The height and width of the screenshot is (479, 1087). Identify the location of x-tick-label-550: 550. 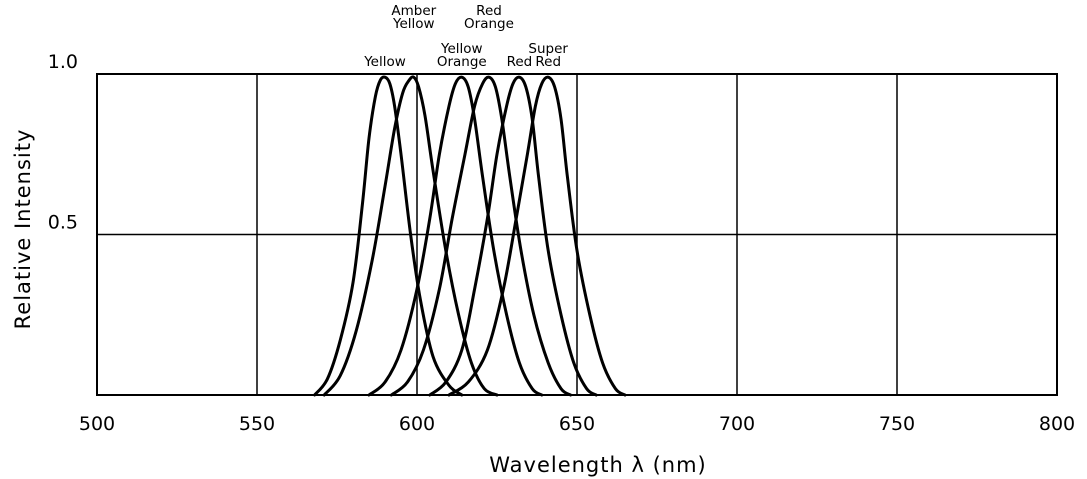
(257, 424).